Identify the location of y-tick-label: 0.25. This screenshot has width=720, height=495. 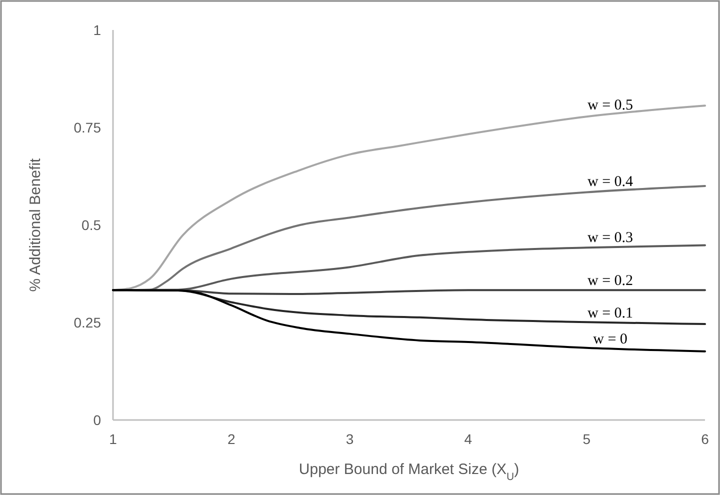
(88, 322).